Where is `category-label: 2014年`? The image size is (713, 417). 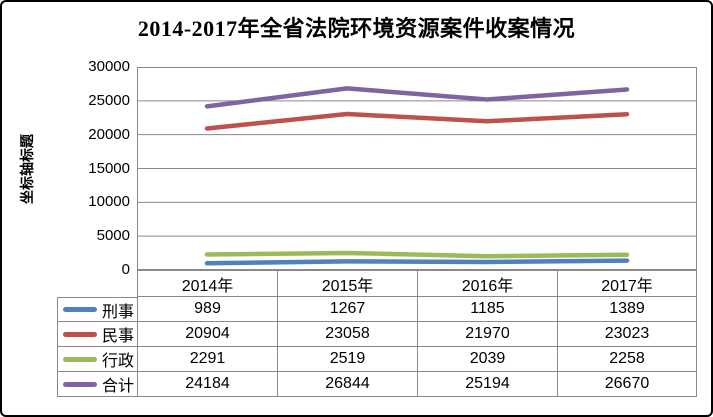
category-label: 2014年 is located at coordinates (207, 283).